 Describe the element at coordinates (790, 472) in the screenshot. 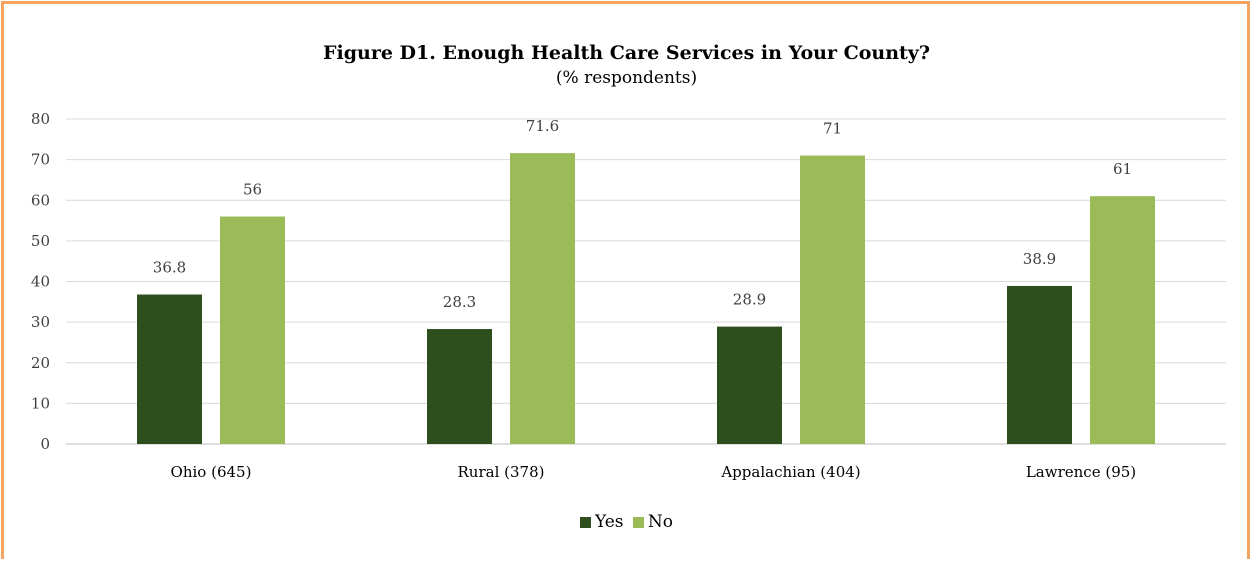

I see `x-category-label: Appalachian (404)` at that location.